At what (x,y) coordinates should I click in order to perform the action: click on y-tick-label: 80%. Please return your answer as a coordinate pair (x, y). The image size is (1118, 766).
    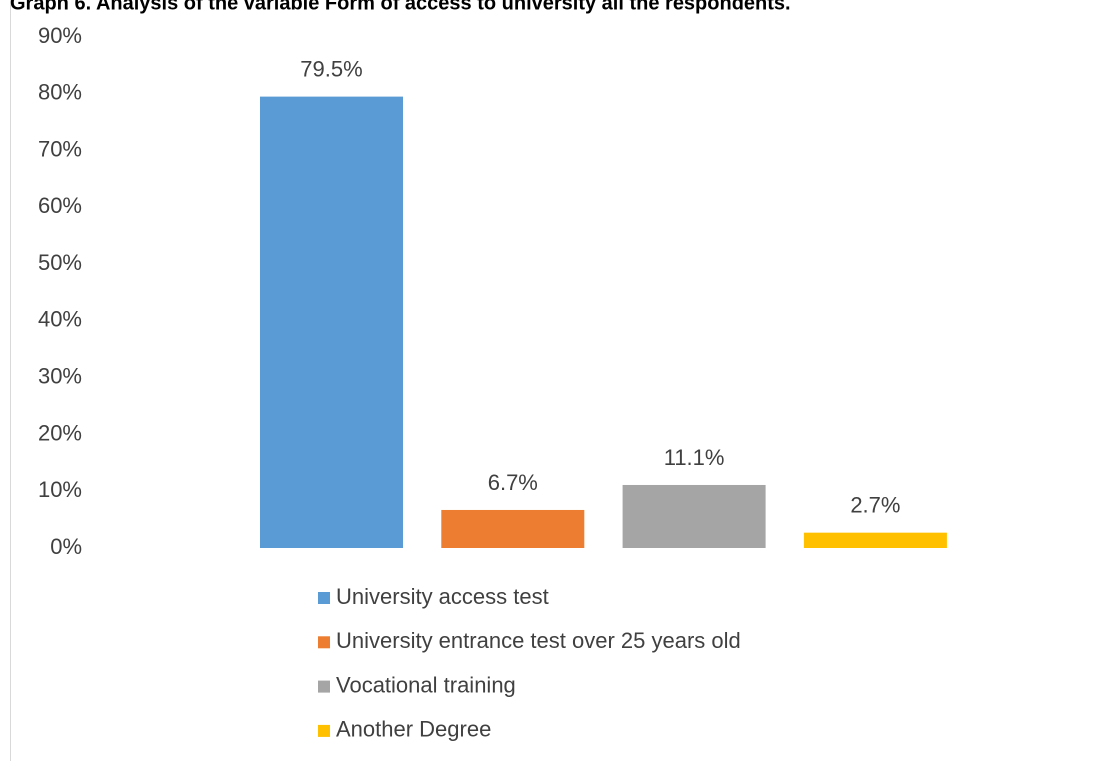
    Looking at the image, I should click on (60, 92).